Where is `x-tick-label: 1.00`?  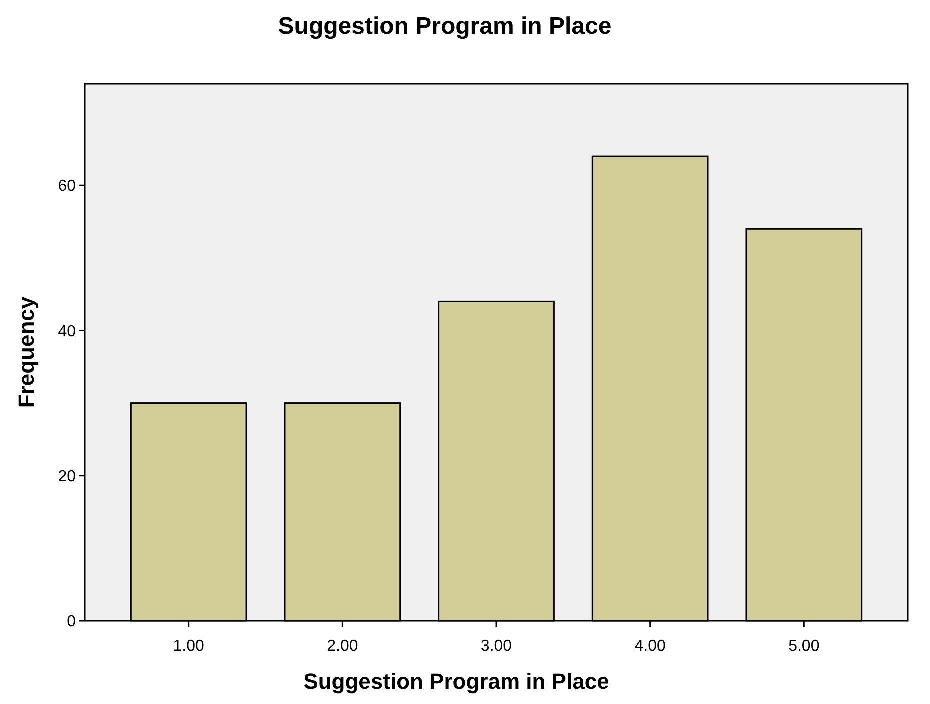
x-tick-label: 1.00 is located at coordinates (189, 646).